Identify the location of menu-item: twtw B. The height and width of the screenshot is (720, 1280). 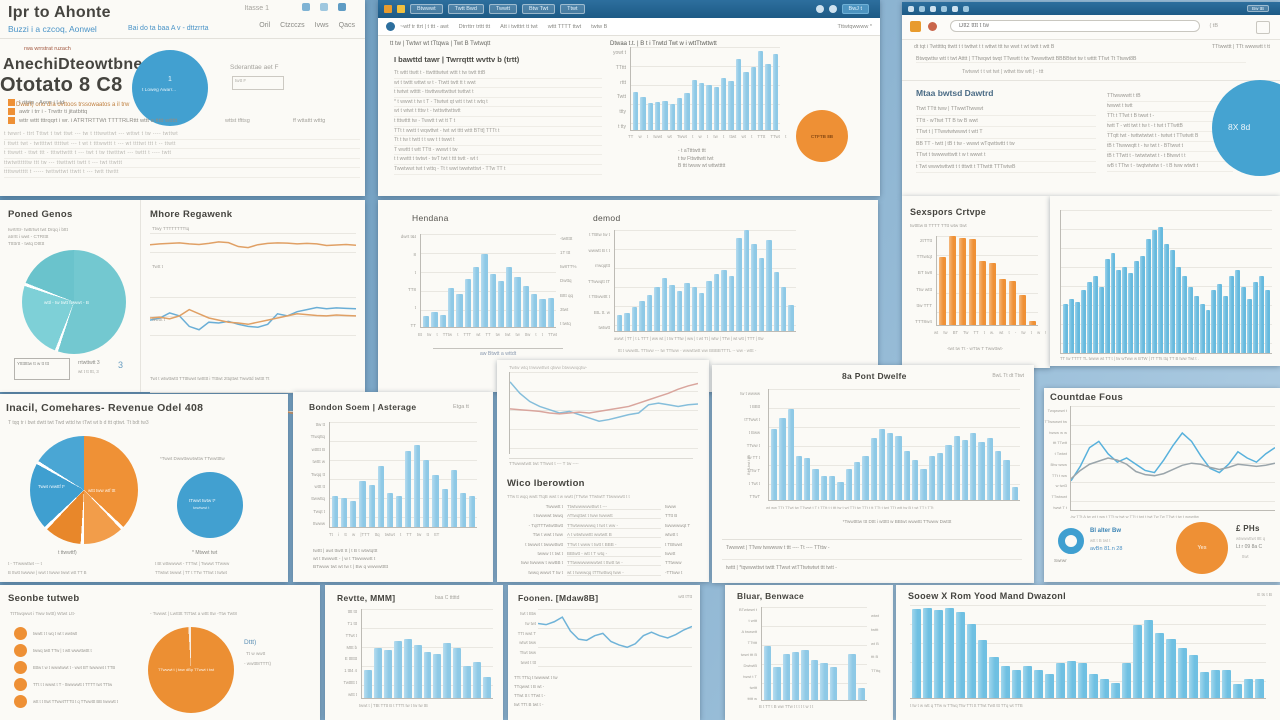
(599, 26).